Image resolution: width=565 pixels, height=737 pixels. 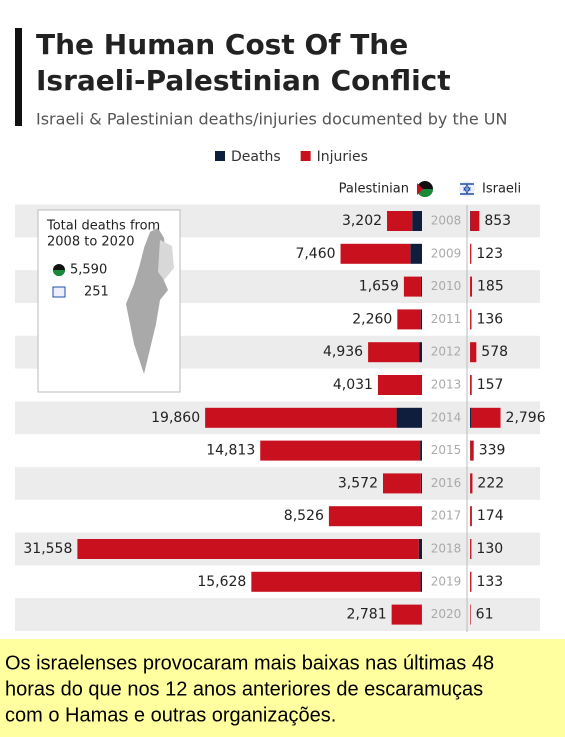 What do you see at coordinates (446, 516) in the screenshot?
I see `year-label: 2017` at bounding box center [446, 516].